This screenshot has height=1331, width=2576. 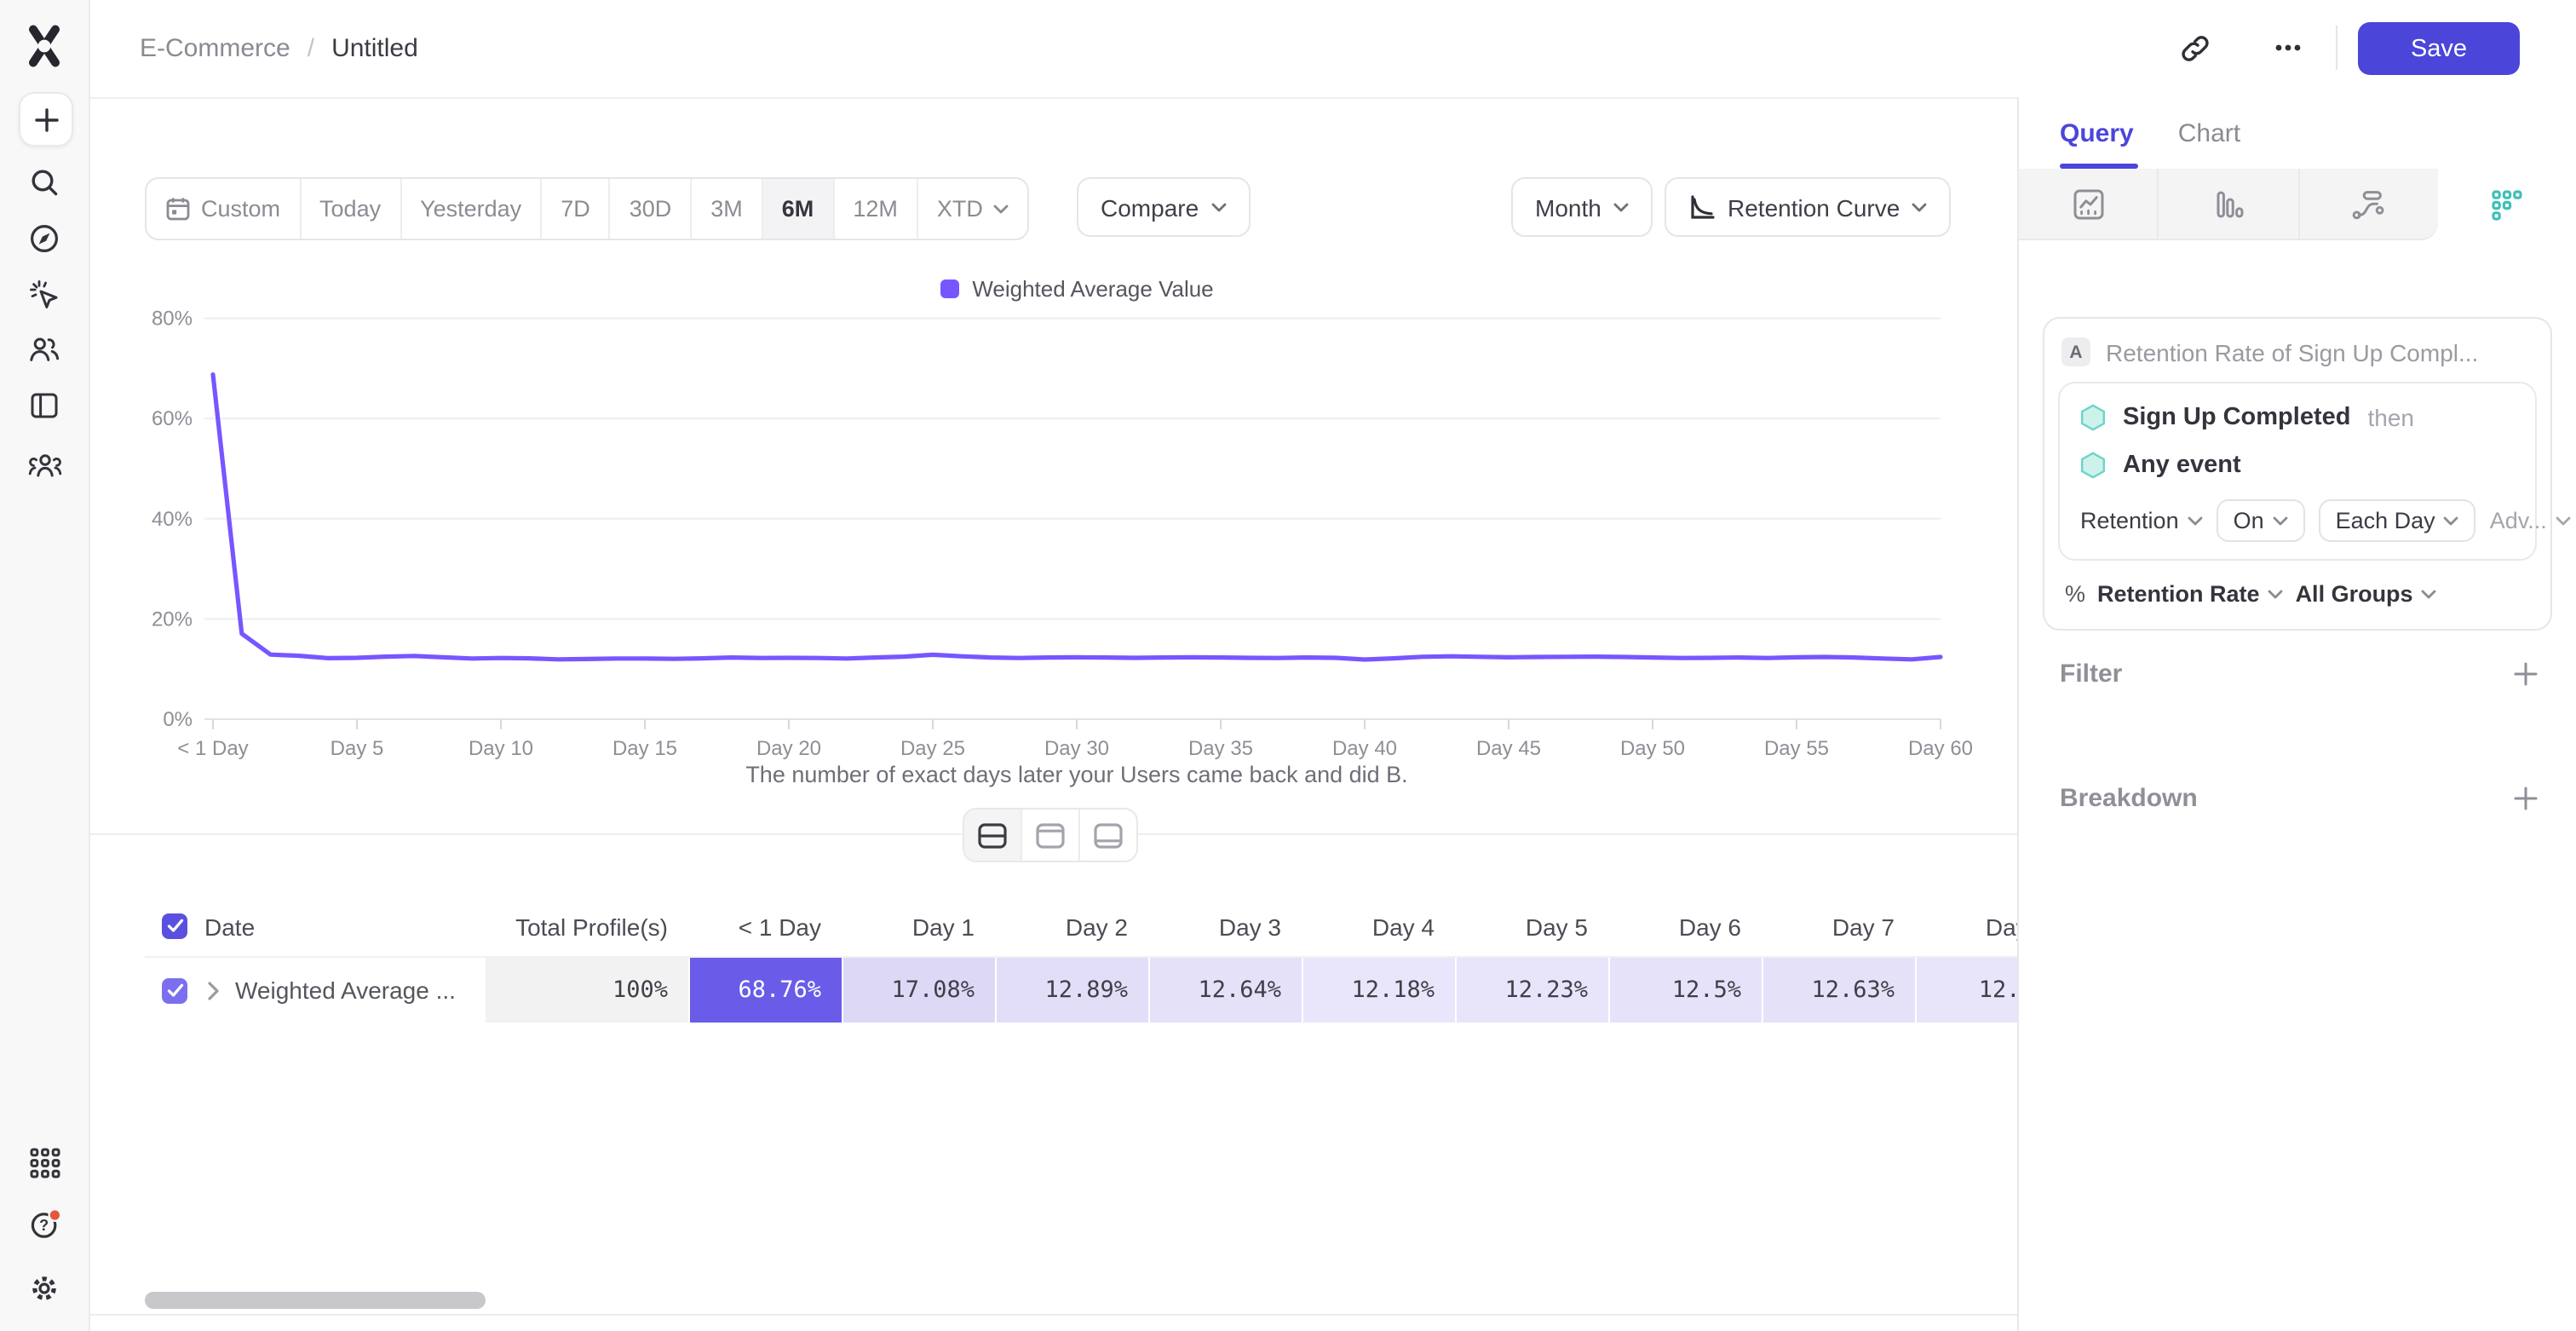 What do you see at coordinates (765, 990) in the screenshot?
I see `retention-value-cell: 68.76%` at bounding box center [765, 990].